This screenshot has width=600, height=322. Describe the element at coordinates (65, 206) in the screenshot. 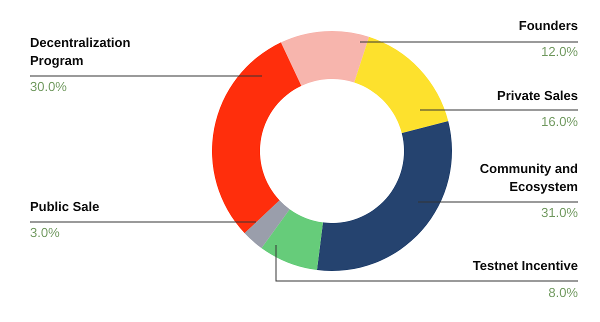

I see `slice-label: Public Sale` at that location.